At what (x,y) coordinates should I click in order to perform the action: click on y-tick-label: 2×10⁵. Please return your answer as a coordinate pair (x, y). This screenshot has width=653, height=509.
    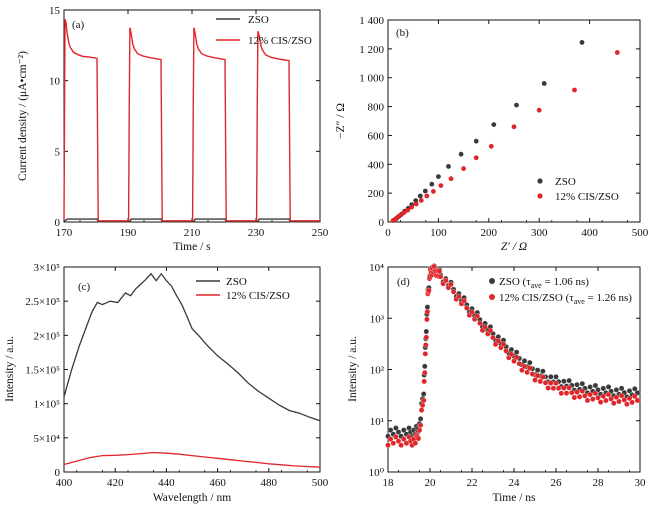
    Looking at the image, I should click on (46, 336).